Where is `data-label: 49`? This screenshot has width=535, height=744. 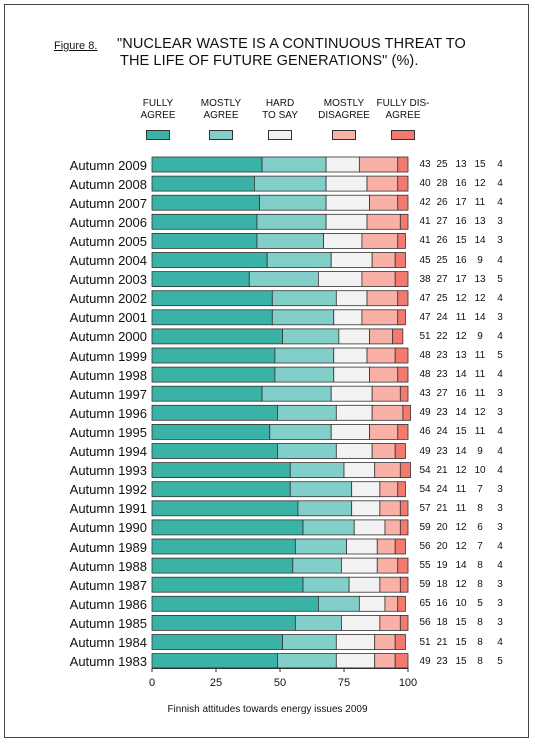 data-label: 49 is located at coordinates (425, 451).